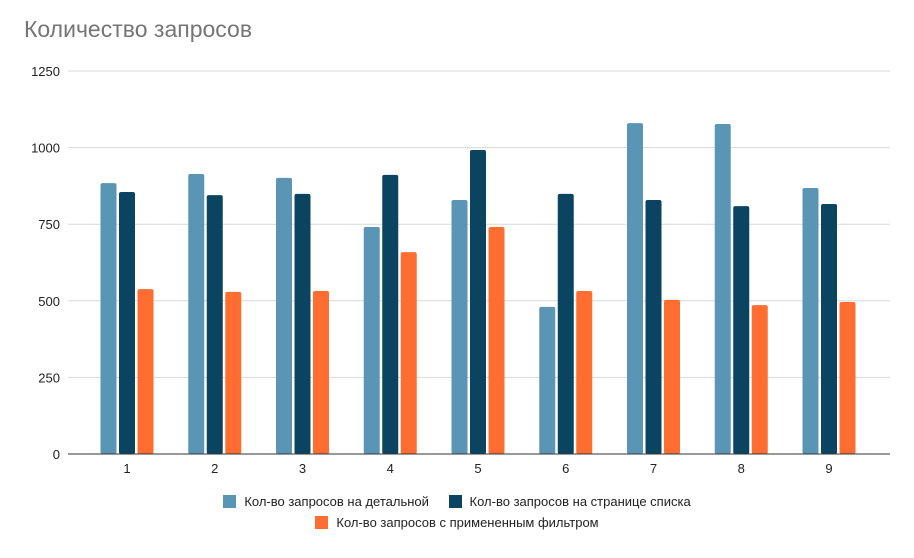 This screenshot has width=914, height=558. What do you see at coordinates (580, 501) in the screenshot?
I see `legend-label: Кол-во запросов на странице списка` at bounding box center [580, 501].